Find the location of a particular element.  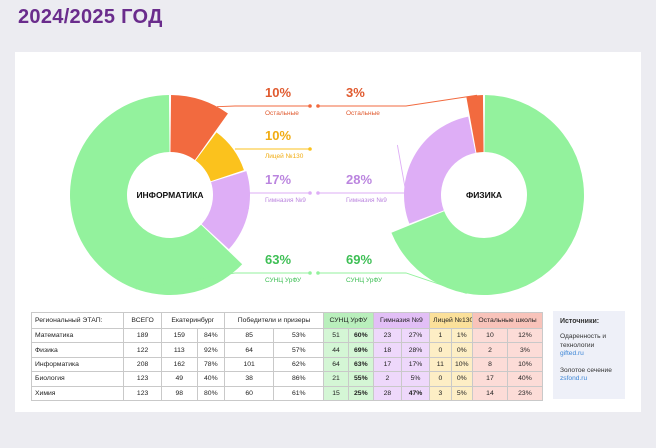

table-row: Химия 123 98 80% 60 61% 15 25% 28 47% 3 5% 14 23% is located at coordinates (287, 393).